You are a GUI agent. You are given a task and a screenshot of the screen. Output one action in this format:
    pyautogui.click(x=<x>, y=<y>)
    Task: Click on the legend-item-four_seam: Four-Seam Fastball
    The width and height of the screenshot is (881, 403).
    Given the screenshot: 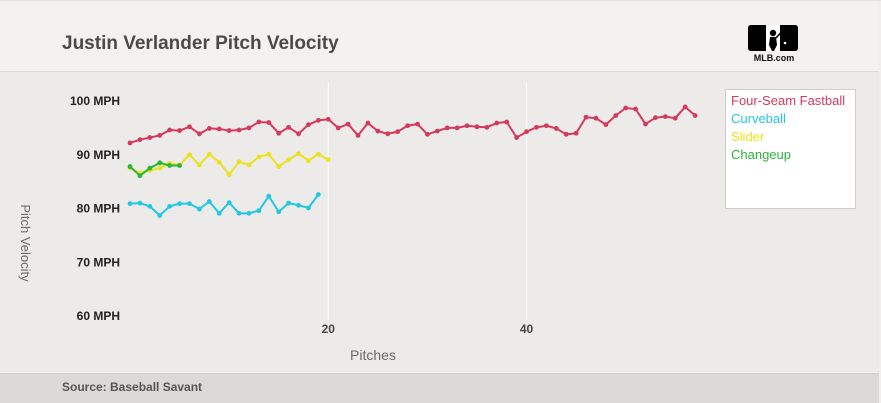 What is the action you would take?
    pyautogui.click(x=788, y=100)
    